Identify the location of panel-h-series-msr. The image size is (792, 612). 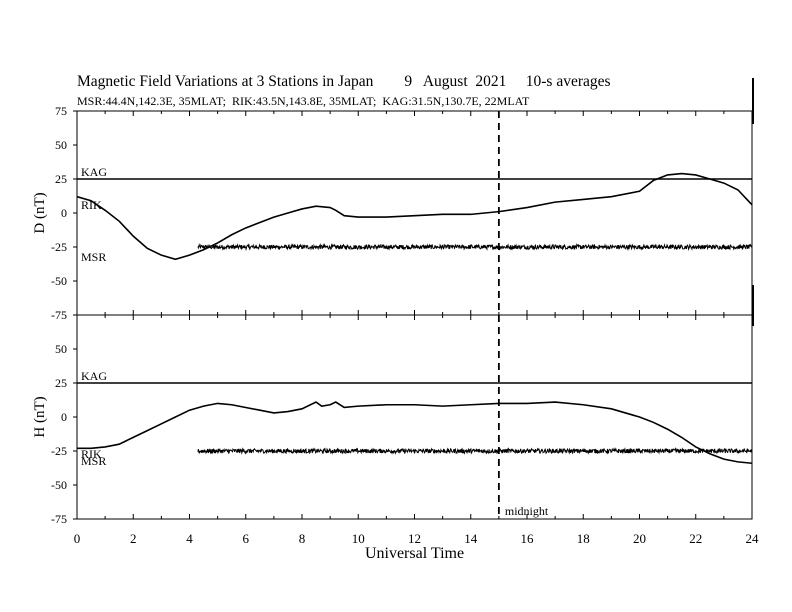
(475, 450).